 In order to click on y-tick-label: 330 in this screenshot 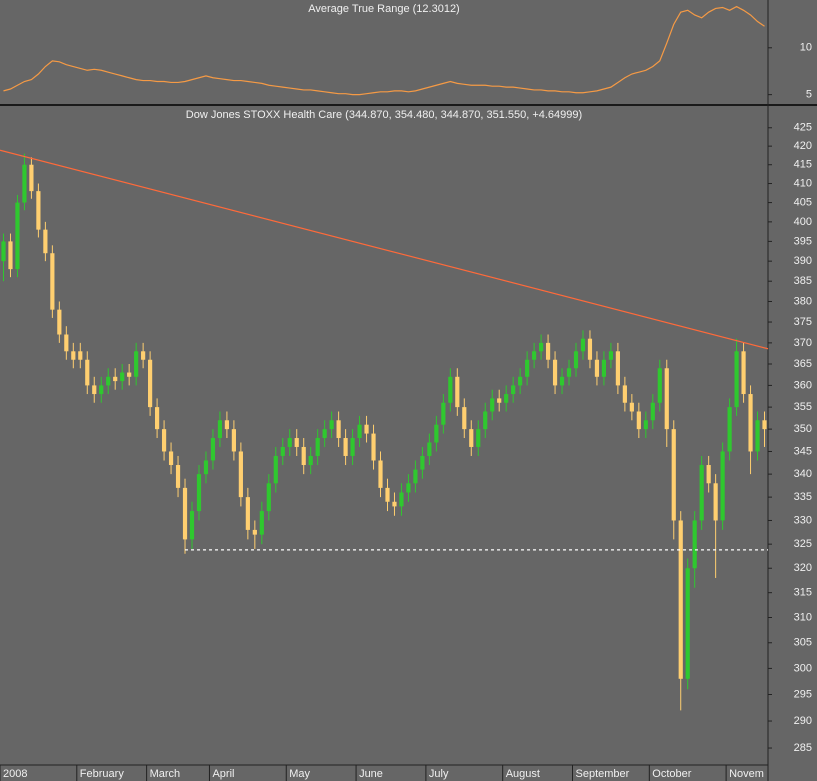, I will do `click(803, 520)`.